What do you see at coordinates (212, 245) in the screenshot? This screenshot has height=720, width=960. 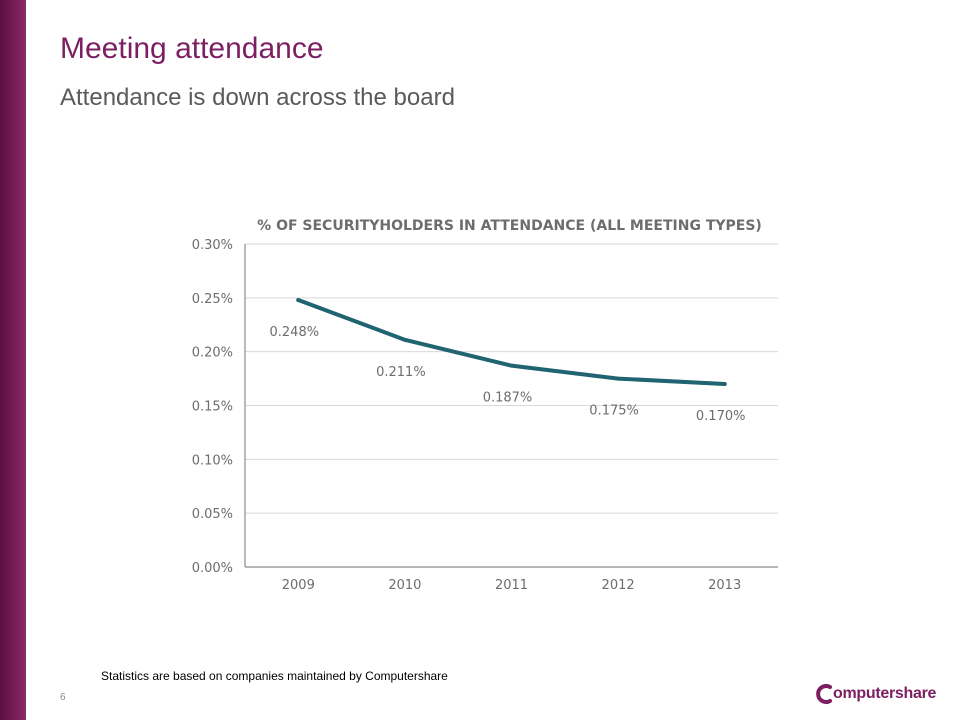 I see `y-tick-label: 0.30%` at bounding box center [212, 245].